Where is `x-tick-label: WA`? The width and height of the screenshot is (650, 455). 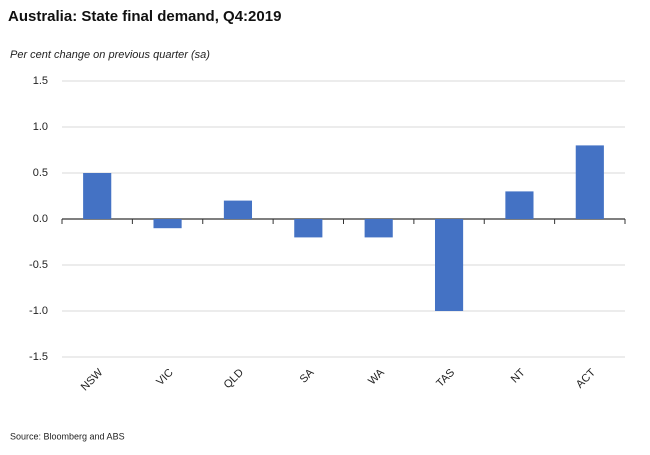
x-tick-label: WA is located at coordinates (376, 376).